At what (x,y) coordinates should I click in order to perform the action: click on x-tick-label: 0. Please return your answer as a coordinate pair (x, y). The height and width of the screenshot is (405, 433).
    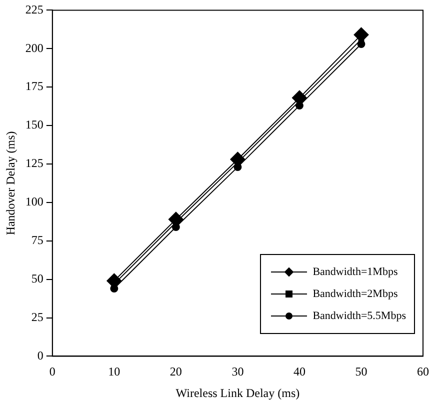
    Looking at the image, I should click on (52, 371).